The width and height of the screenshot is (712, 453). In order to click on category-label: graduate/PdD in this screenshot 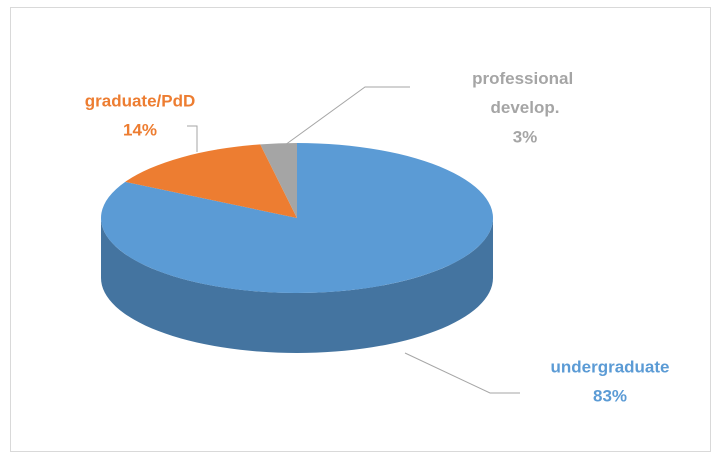, I will do `click(140, 100)`.